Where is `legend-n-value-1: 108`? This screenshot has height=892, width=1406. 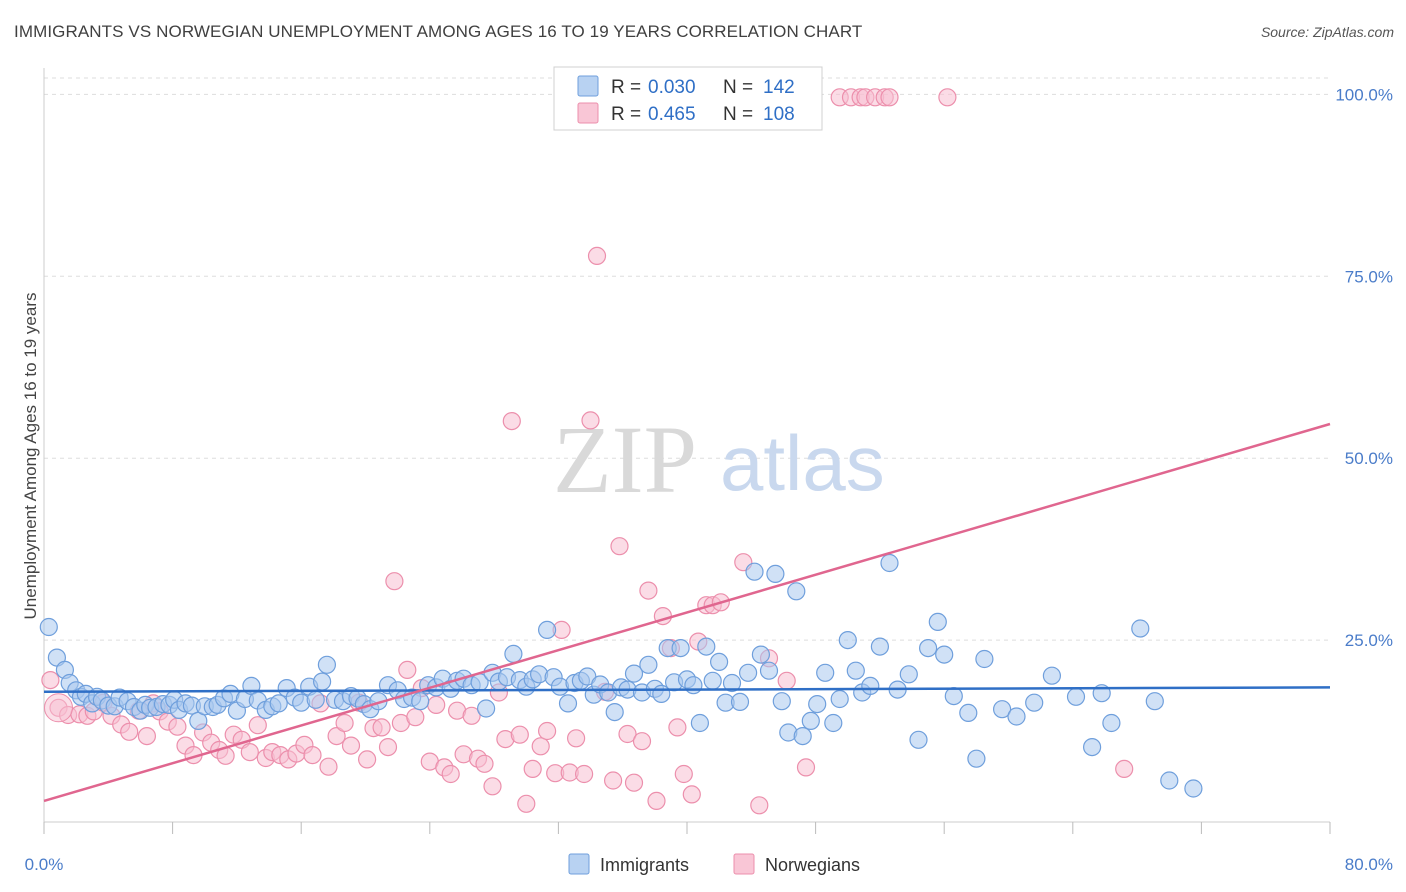 legend-n-value-1: 108 is located at coordinates (779, 114).